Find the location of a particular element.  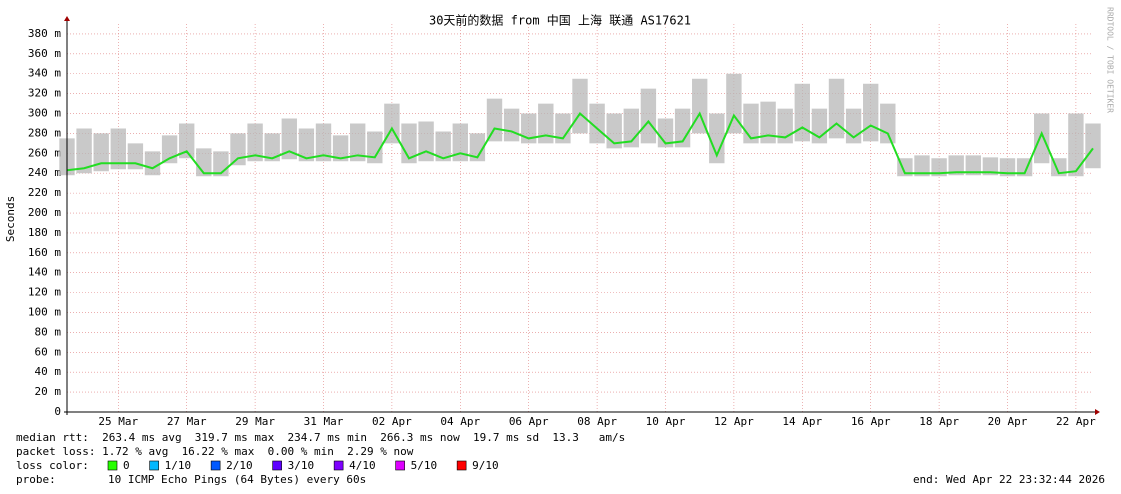

y-tick-label: 20 m is located at coordinates (48, 391).